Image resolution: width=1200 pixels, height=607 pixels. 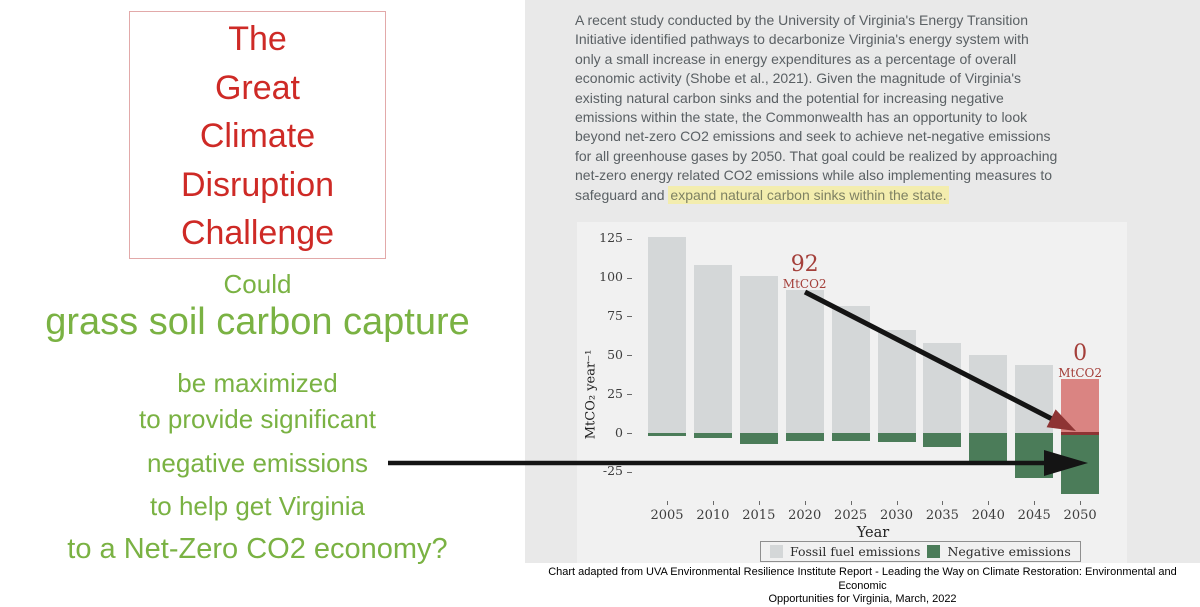 I want to click on x-tick-label: 2015, so click(x=759, y=515).